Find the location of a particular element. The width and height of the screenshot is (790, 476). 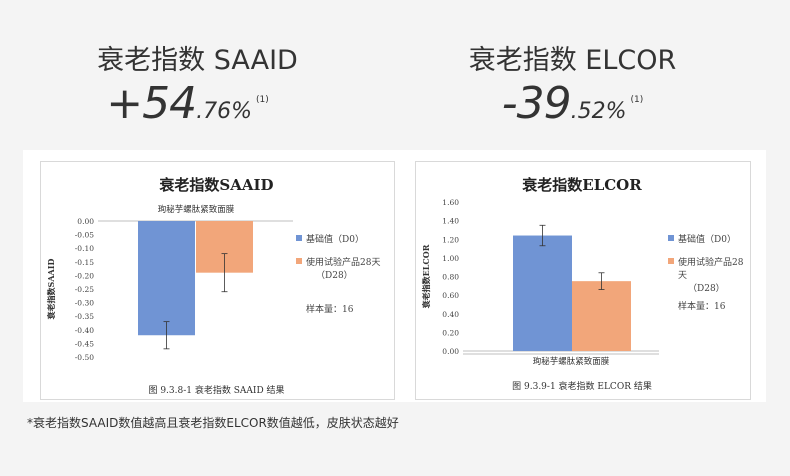

metric-title-saaid: 衰老指数 SAAID is located at coordinates (197, 60).